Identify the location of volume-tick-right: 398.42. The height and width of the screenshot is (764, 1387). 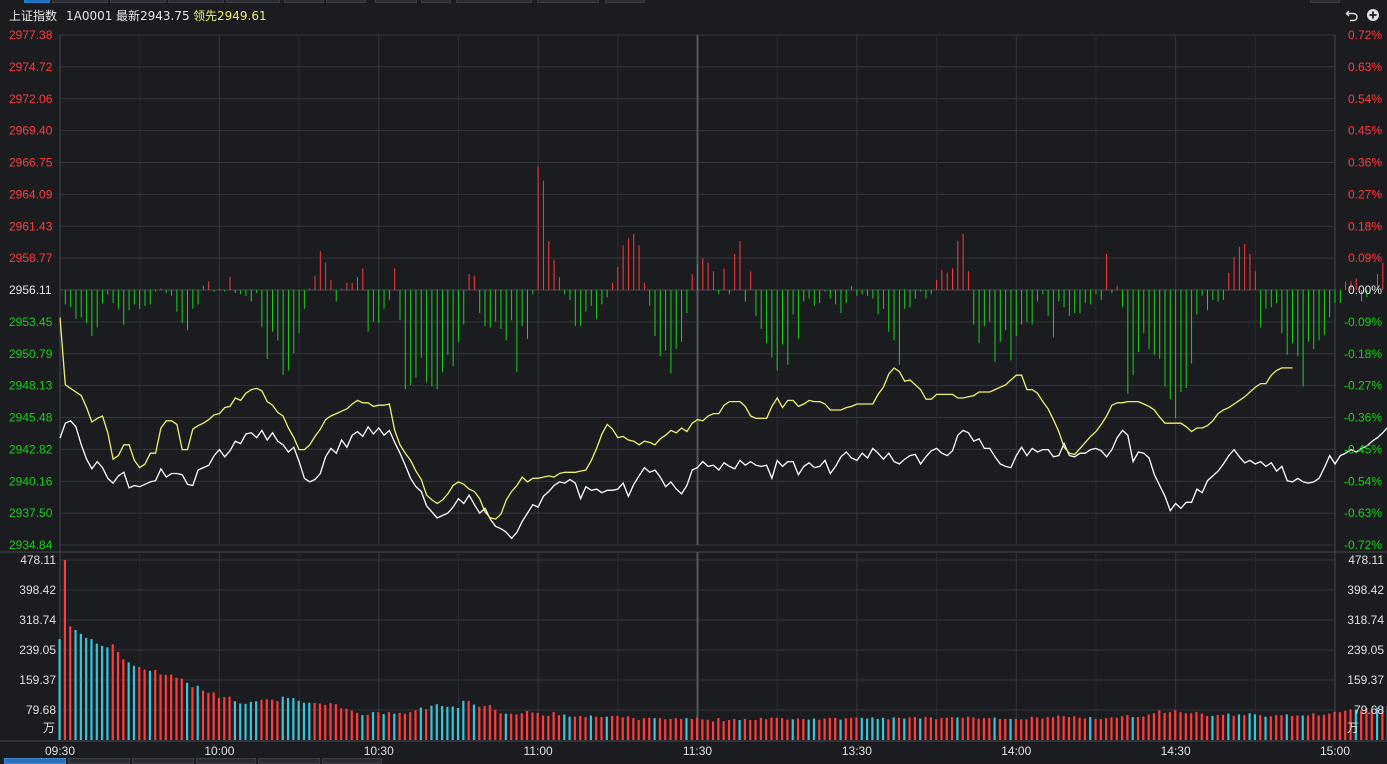
(1365, 590).